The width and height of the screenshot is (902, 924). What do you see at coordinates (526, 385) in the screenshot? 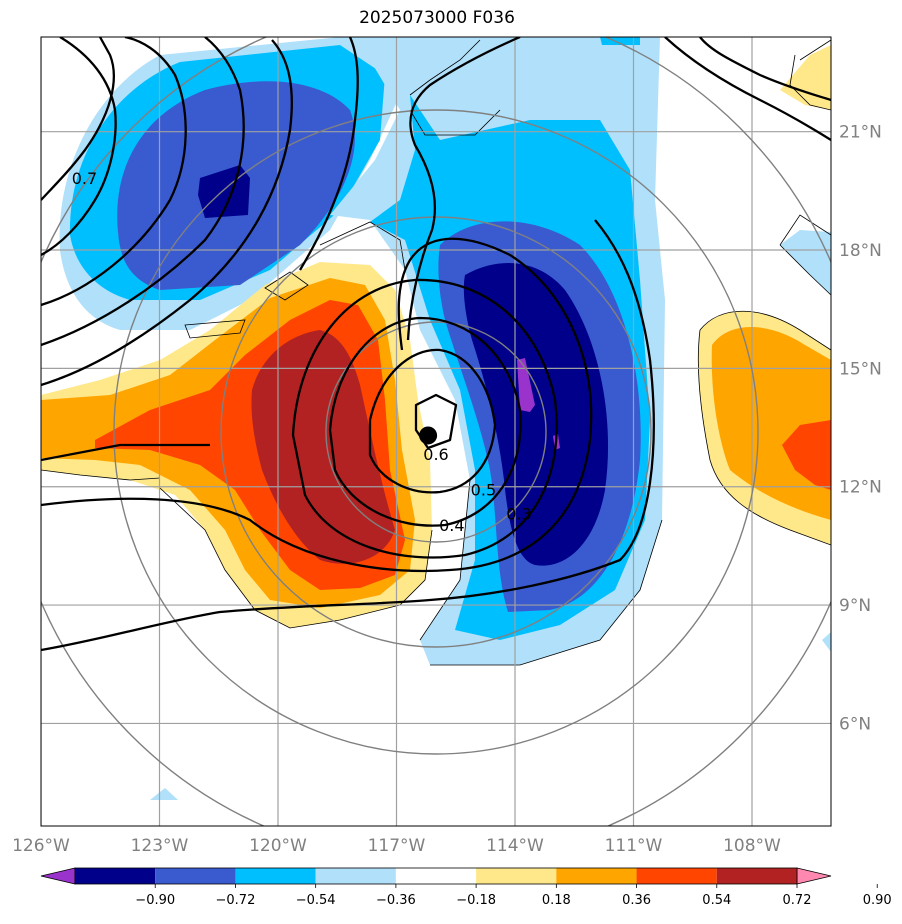
I see `shade-east-purple` at bounding box center [526, 385].